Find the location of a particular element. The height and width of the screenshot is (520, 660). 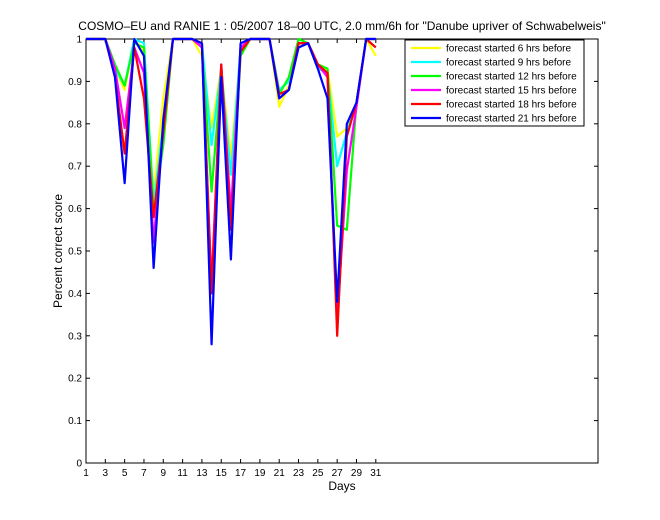

y-tick-label: 0.9 is located at coordinates (75, 82).